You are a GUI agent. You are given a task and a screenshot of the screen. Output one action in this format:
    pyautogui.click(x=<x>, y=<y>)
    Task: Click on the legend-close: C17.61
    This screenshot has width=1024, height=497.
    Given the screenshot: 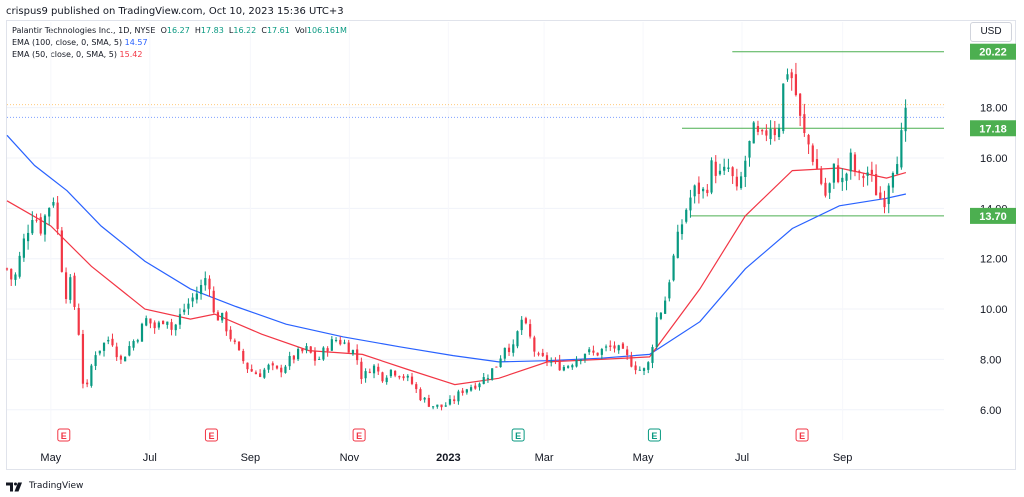 What is the action you would take?
    pyautogui.click(x=275, y=30)
    